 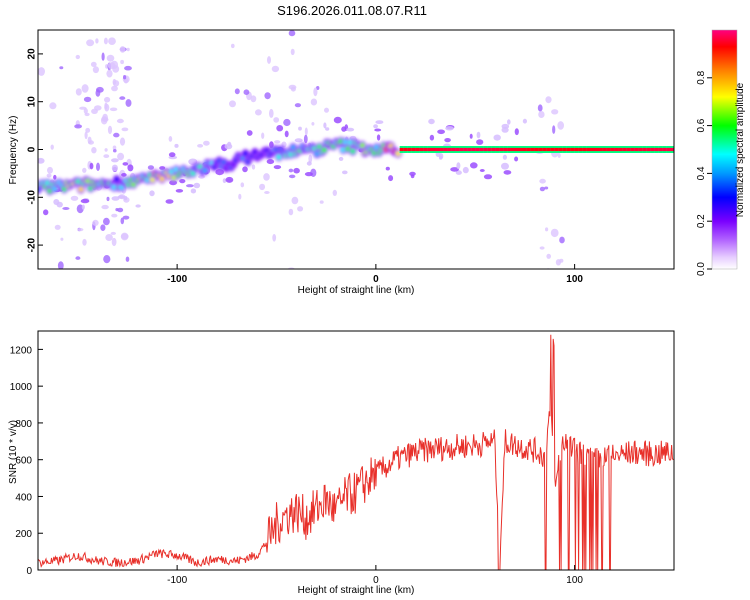 I want to click on colorbar-tick-label: 0.8, so click(x=701, y=77).